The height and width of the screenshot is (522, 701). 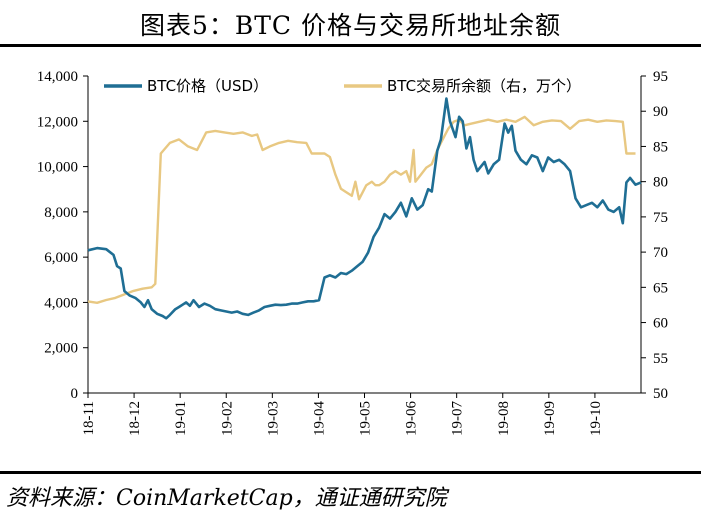 What do you see at coordinates (660, 183) in the screenshot?
I see `right-tick-label: 80` at bounding box center [660, 183].